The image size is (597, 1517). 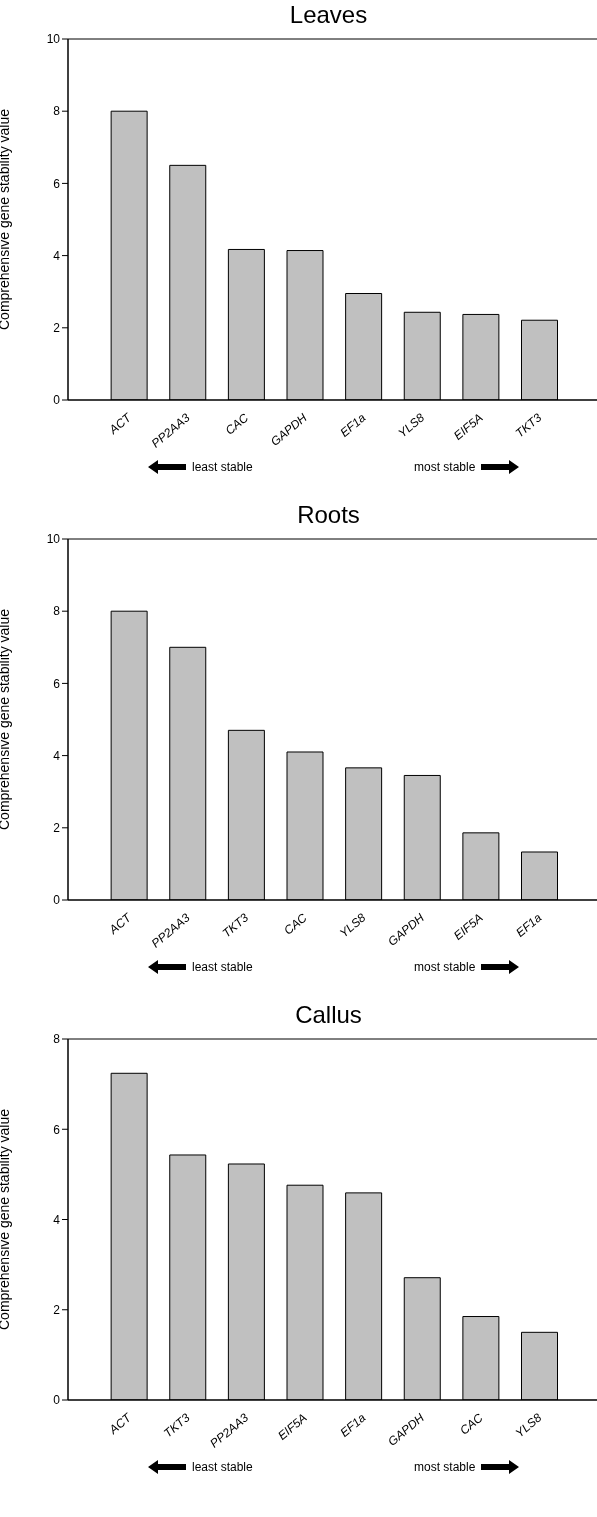 What do you see at coordinates (328, 515) in the screenshot?
I see `chart-title: Roots` at bounding box center [328, 515].